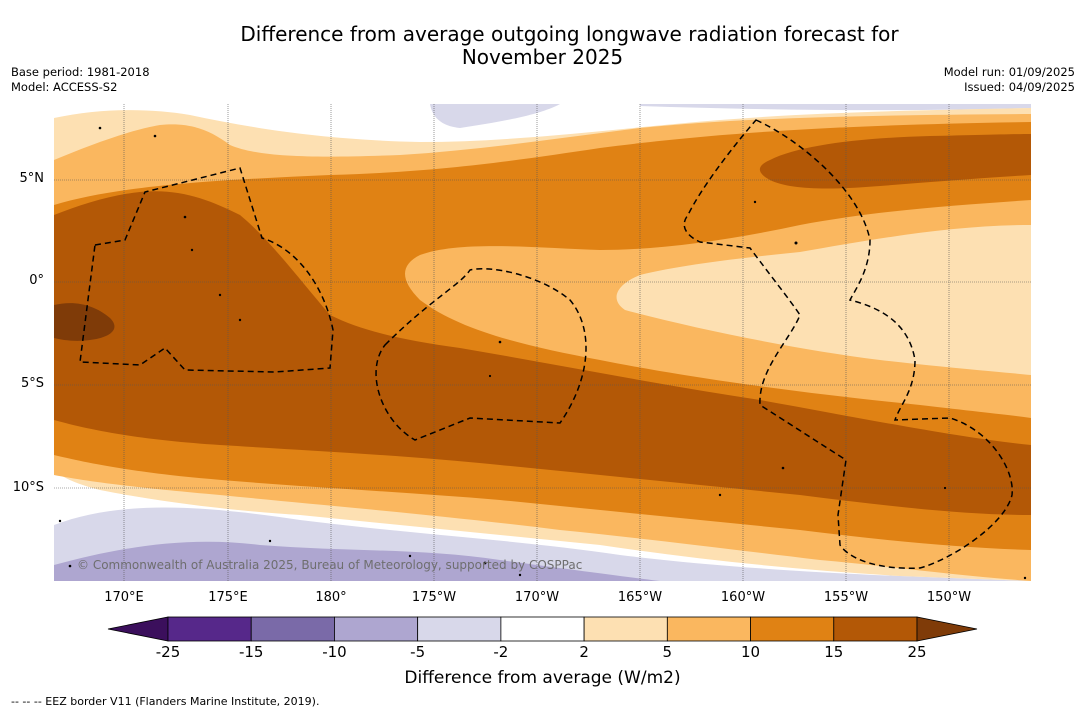  Describe the element at coordinates (64, 87) in the screenshot. I see `model-name: Model: ACCESS-S2` at that location.